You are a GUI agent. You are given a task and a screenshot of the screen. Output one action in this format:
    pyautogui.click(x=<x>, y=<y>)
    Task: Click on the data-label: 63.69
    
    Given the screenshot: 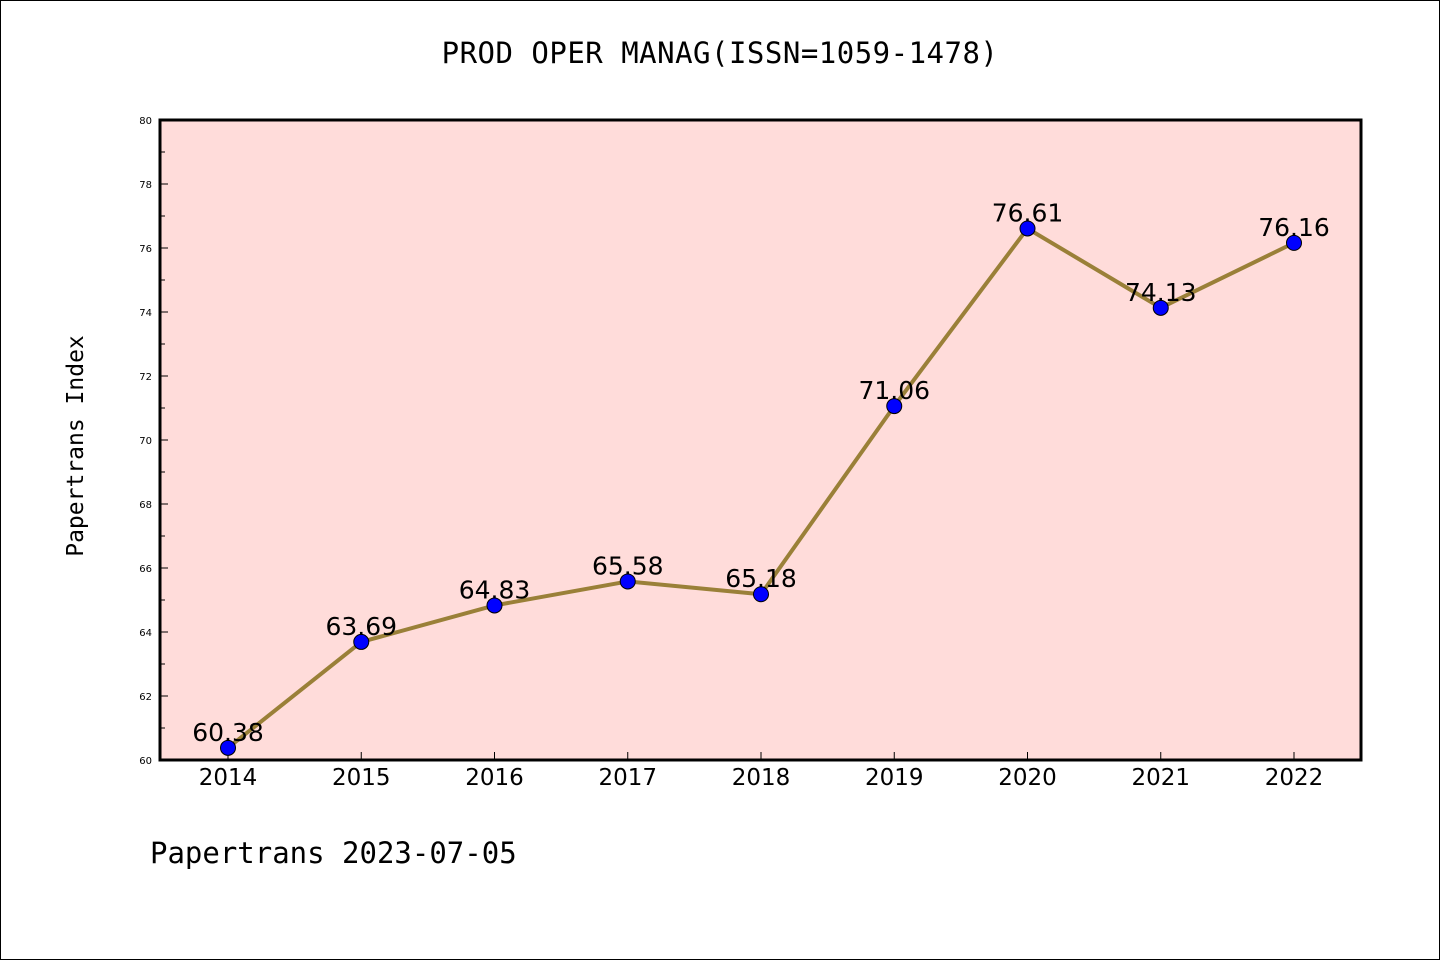 What is the action you would take?
    pyautogui.click(x=361, y=626)
    